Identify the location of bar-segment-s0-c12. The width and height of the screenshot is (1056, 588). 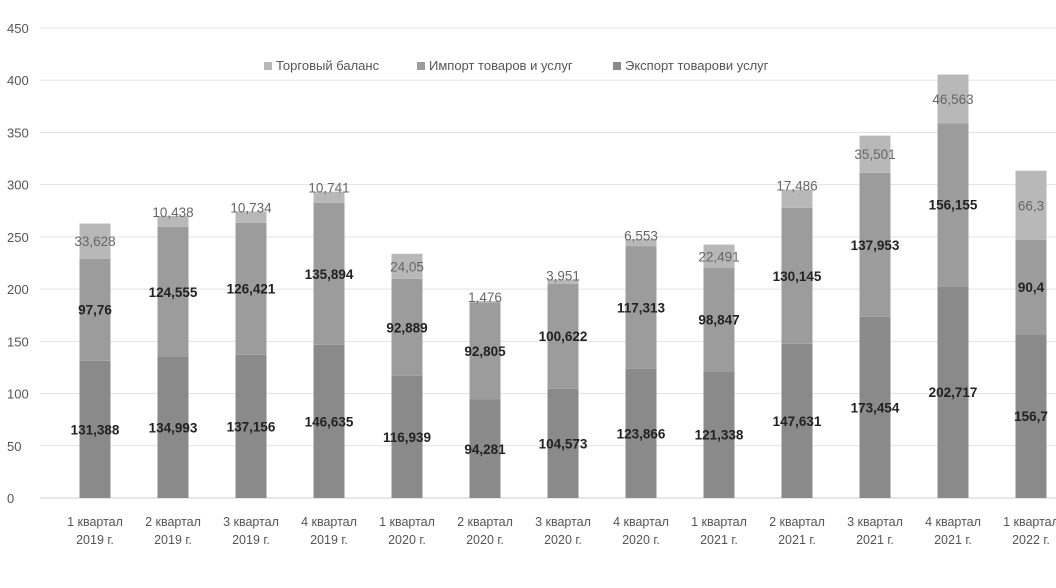
(1031, 416).